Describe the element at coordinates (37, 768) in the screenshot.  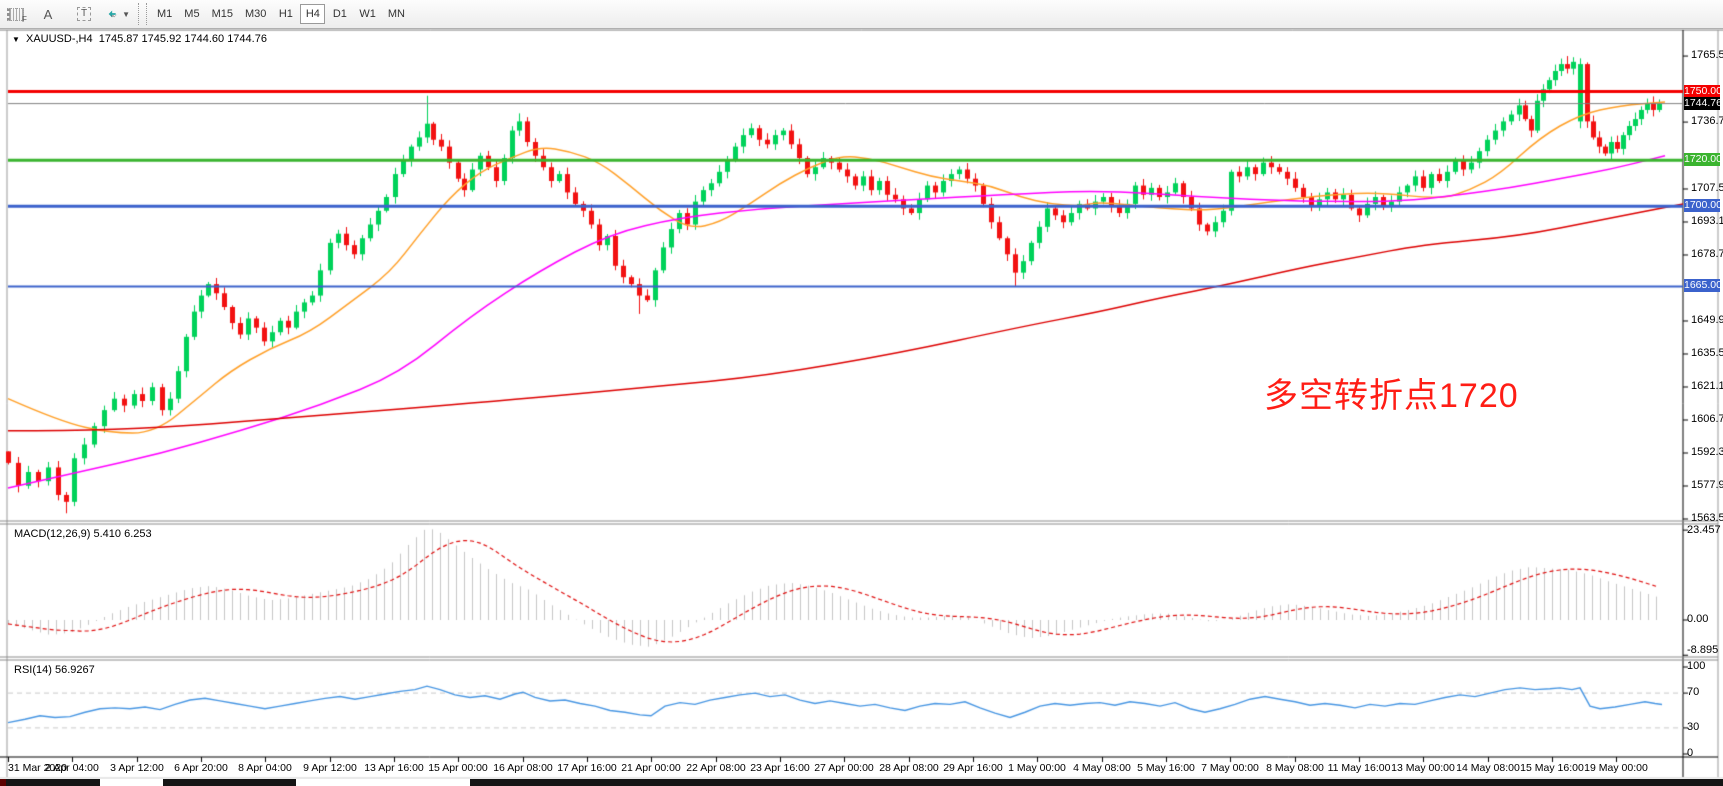
I see `time-tick-label: 31 Mar 2020` at that location.